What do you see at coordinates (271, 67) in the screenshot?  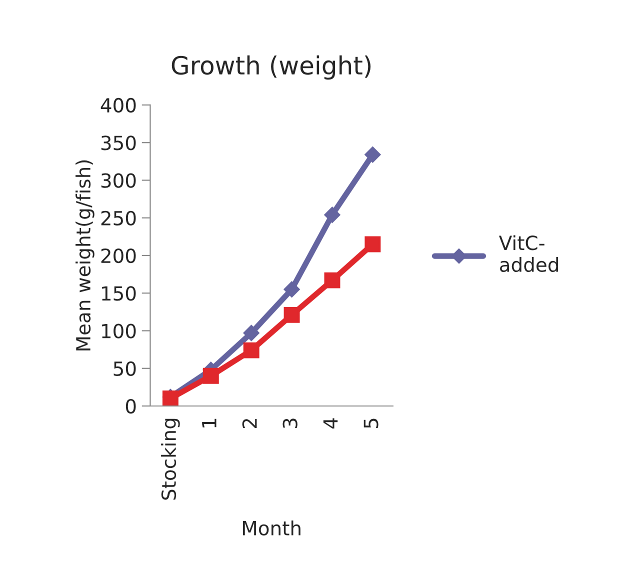 I see `chart-title: Growth (weight)` at bounding box center [271, 67].